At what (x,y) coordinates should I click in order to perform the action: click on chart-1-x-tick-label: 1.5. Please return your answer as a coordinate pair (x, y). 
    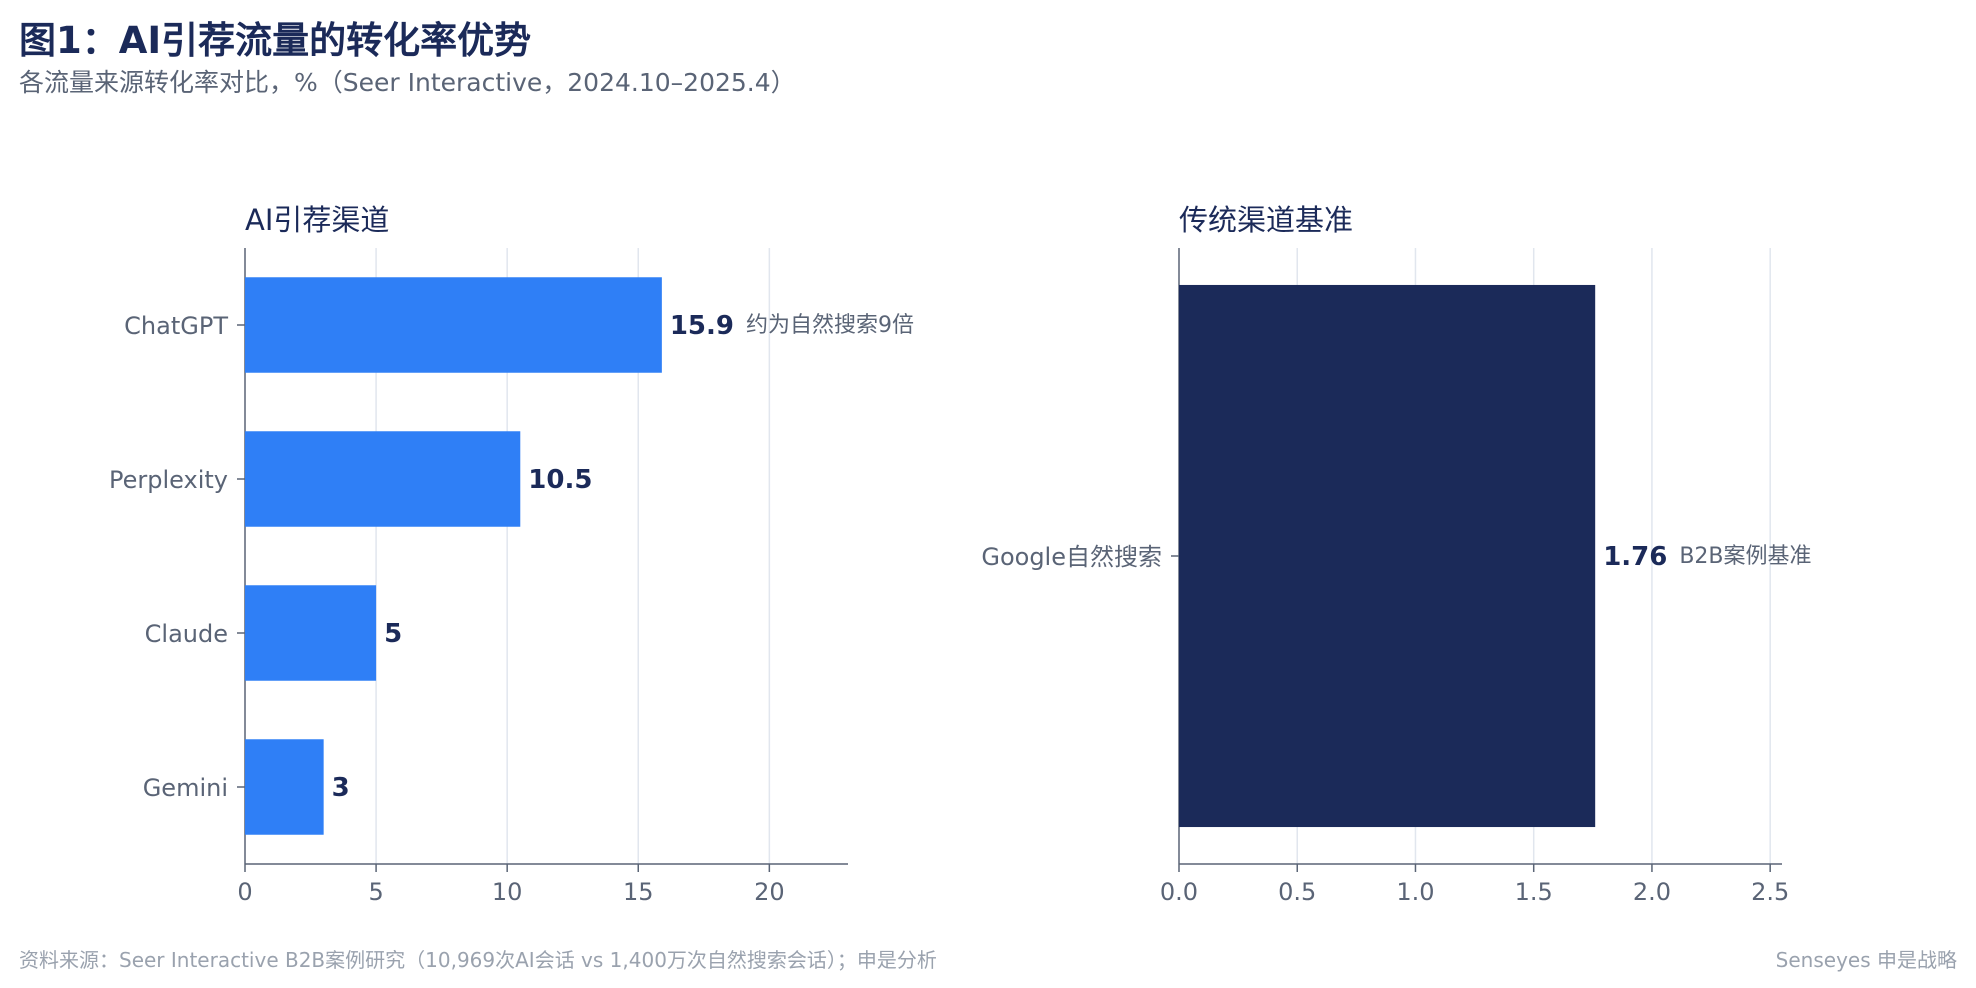
    Looking at the image, I should click on (1534, 892).